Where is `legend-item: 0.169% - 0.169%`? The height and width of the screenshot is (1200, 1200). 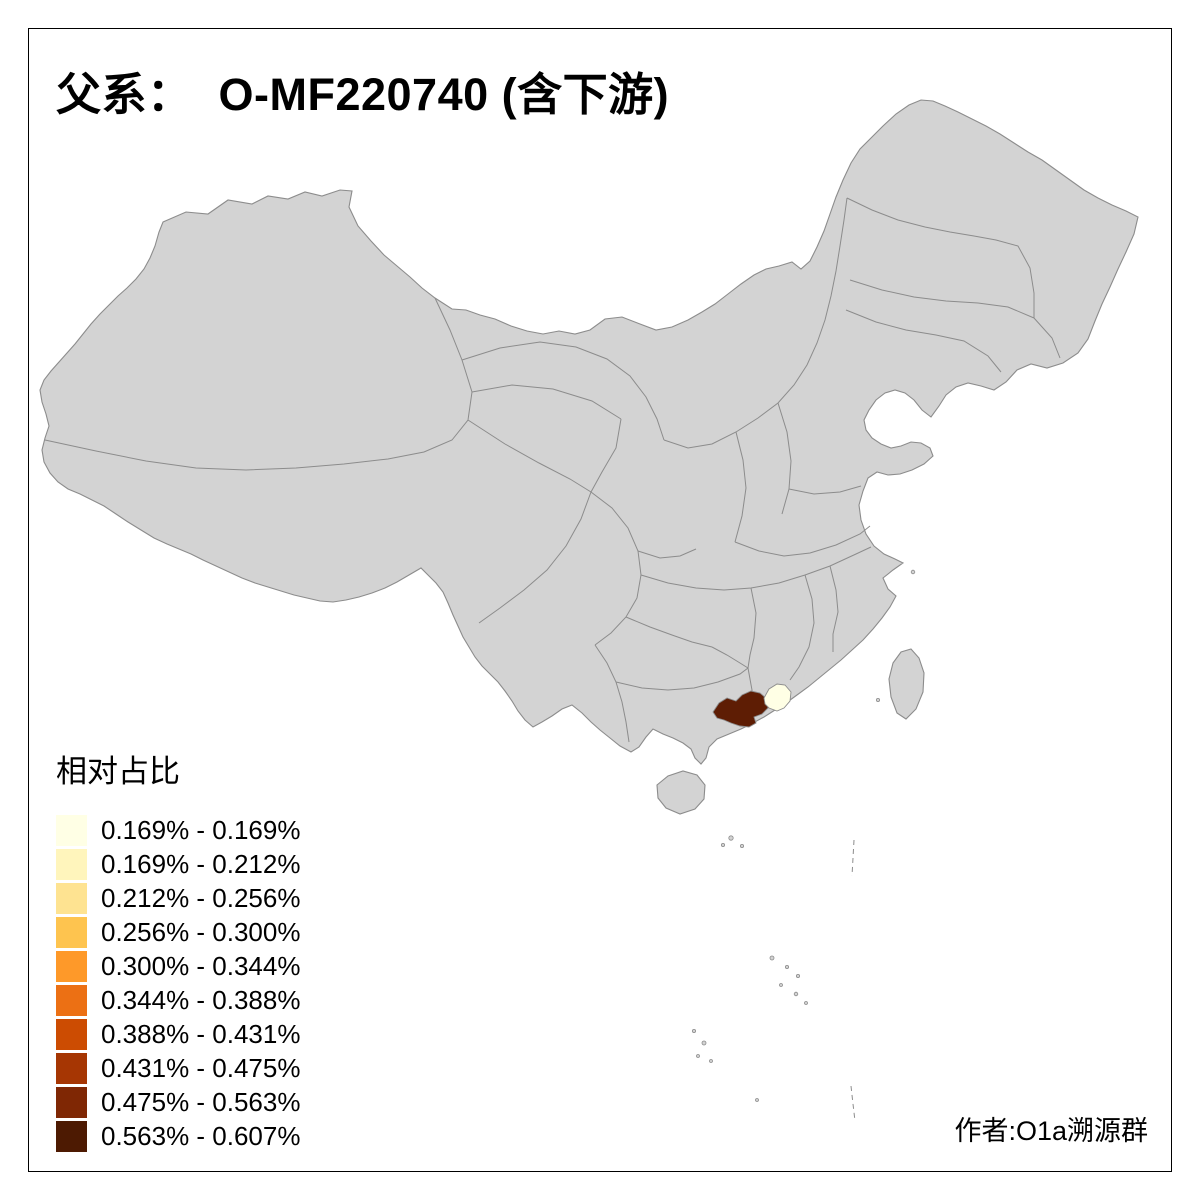
legend-item: 0.169% - 0.169% is located at coordinates (178, 830).